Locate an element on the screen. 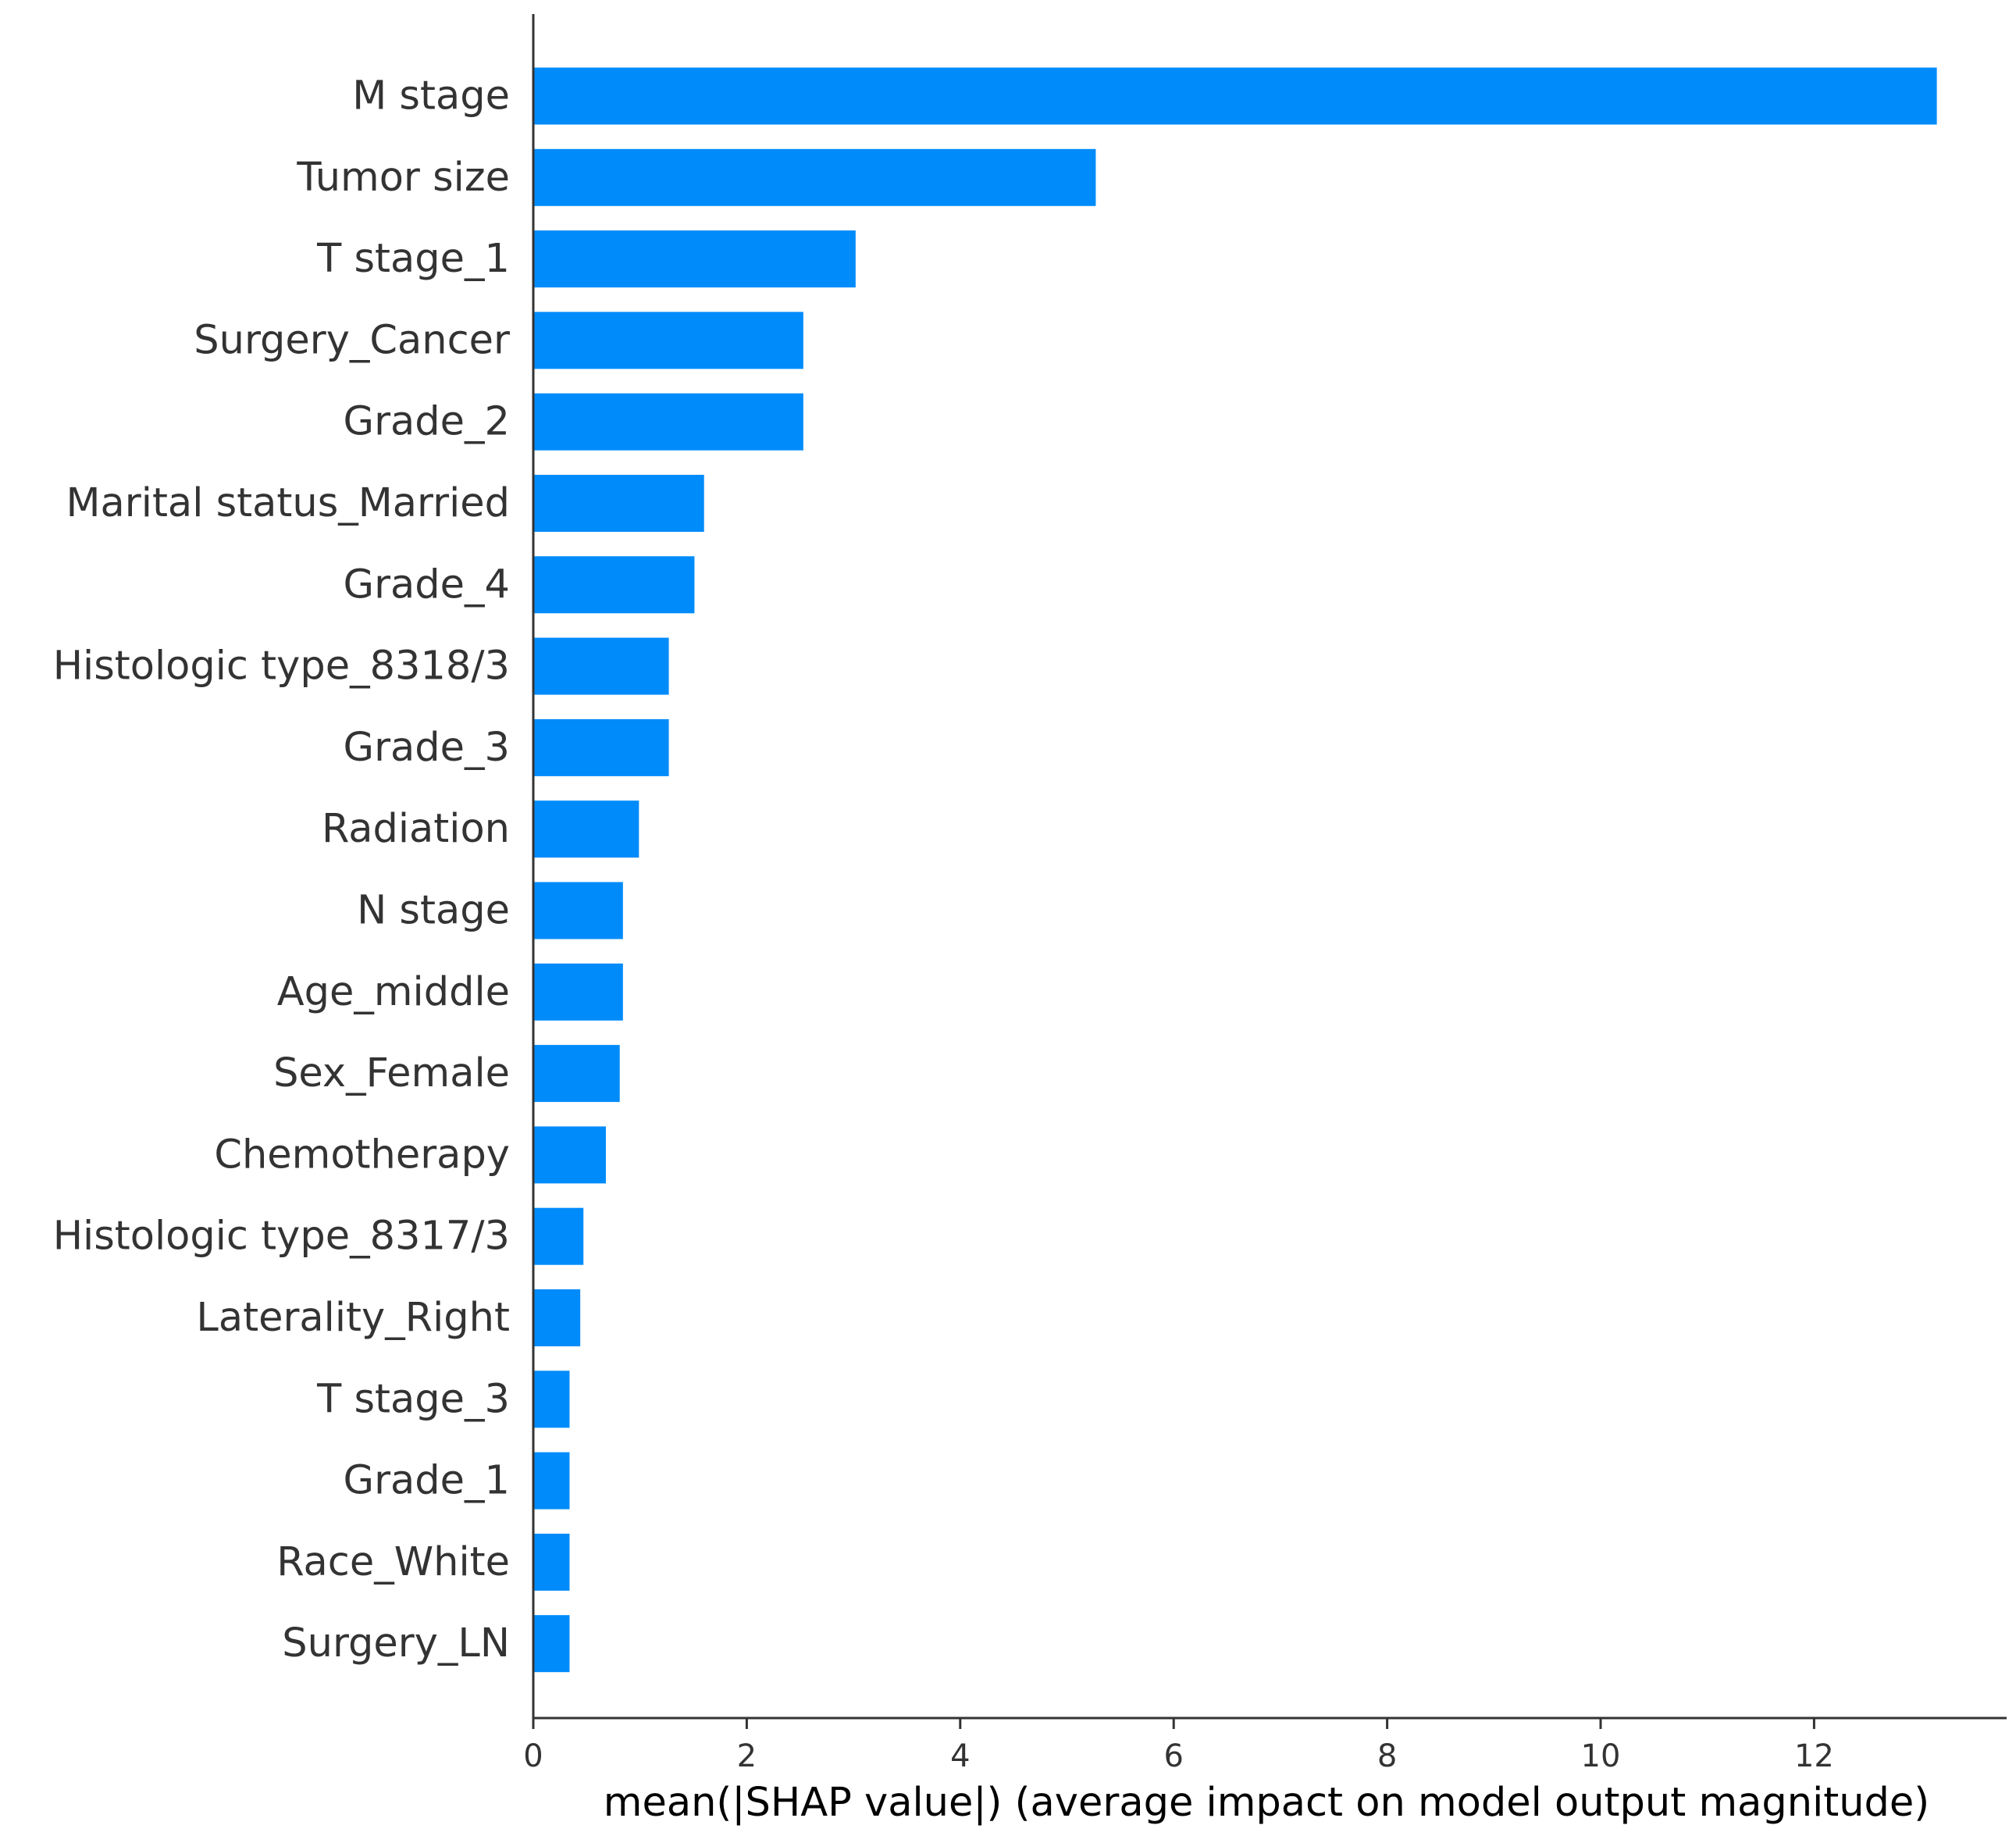  category-label-15: Laterality_Right is located at coordinates (353, 1318).